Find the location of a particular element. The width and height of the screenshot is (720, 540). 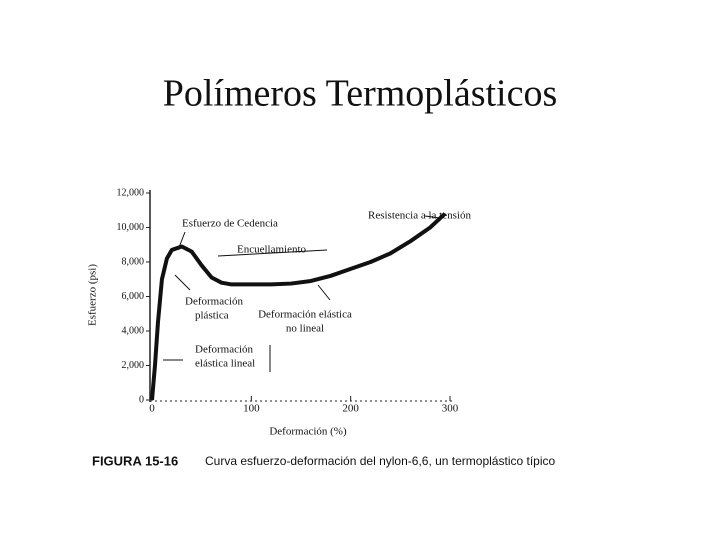

y-tick-label: 4,000 is located at coordinates (133, 330).